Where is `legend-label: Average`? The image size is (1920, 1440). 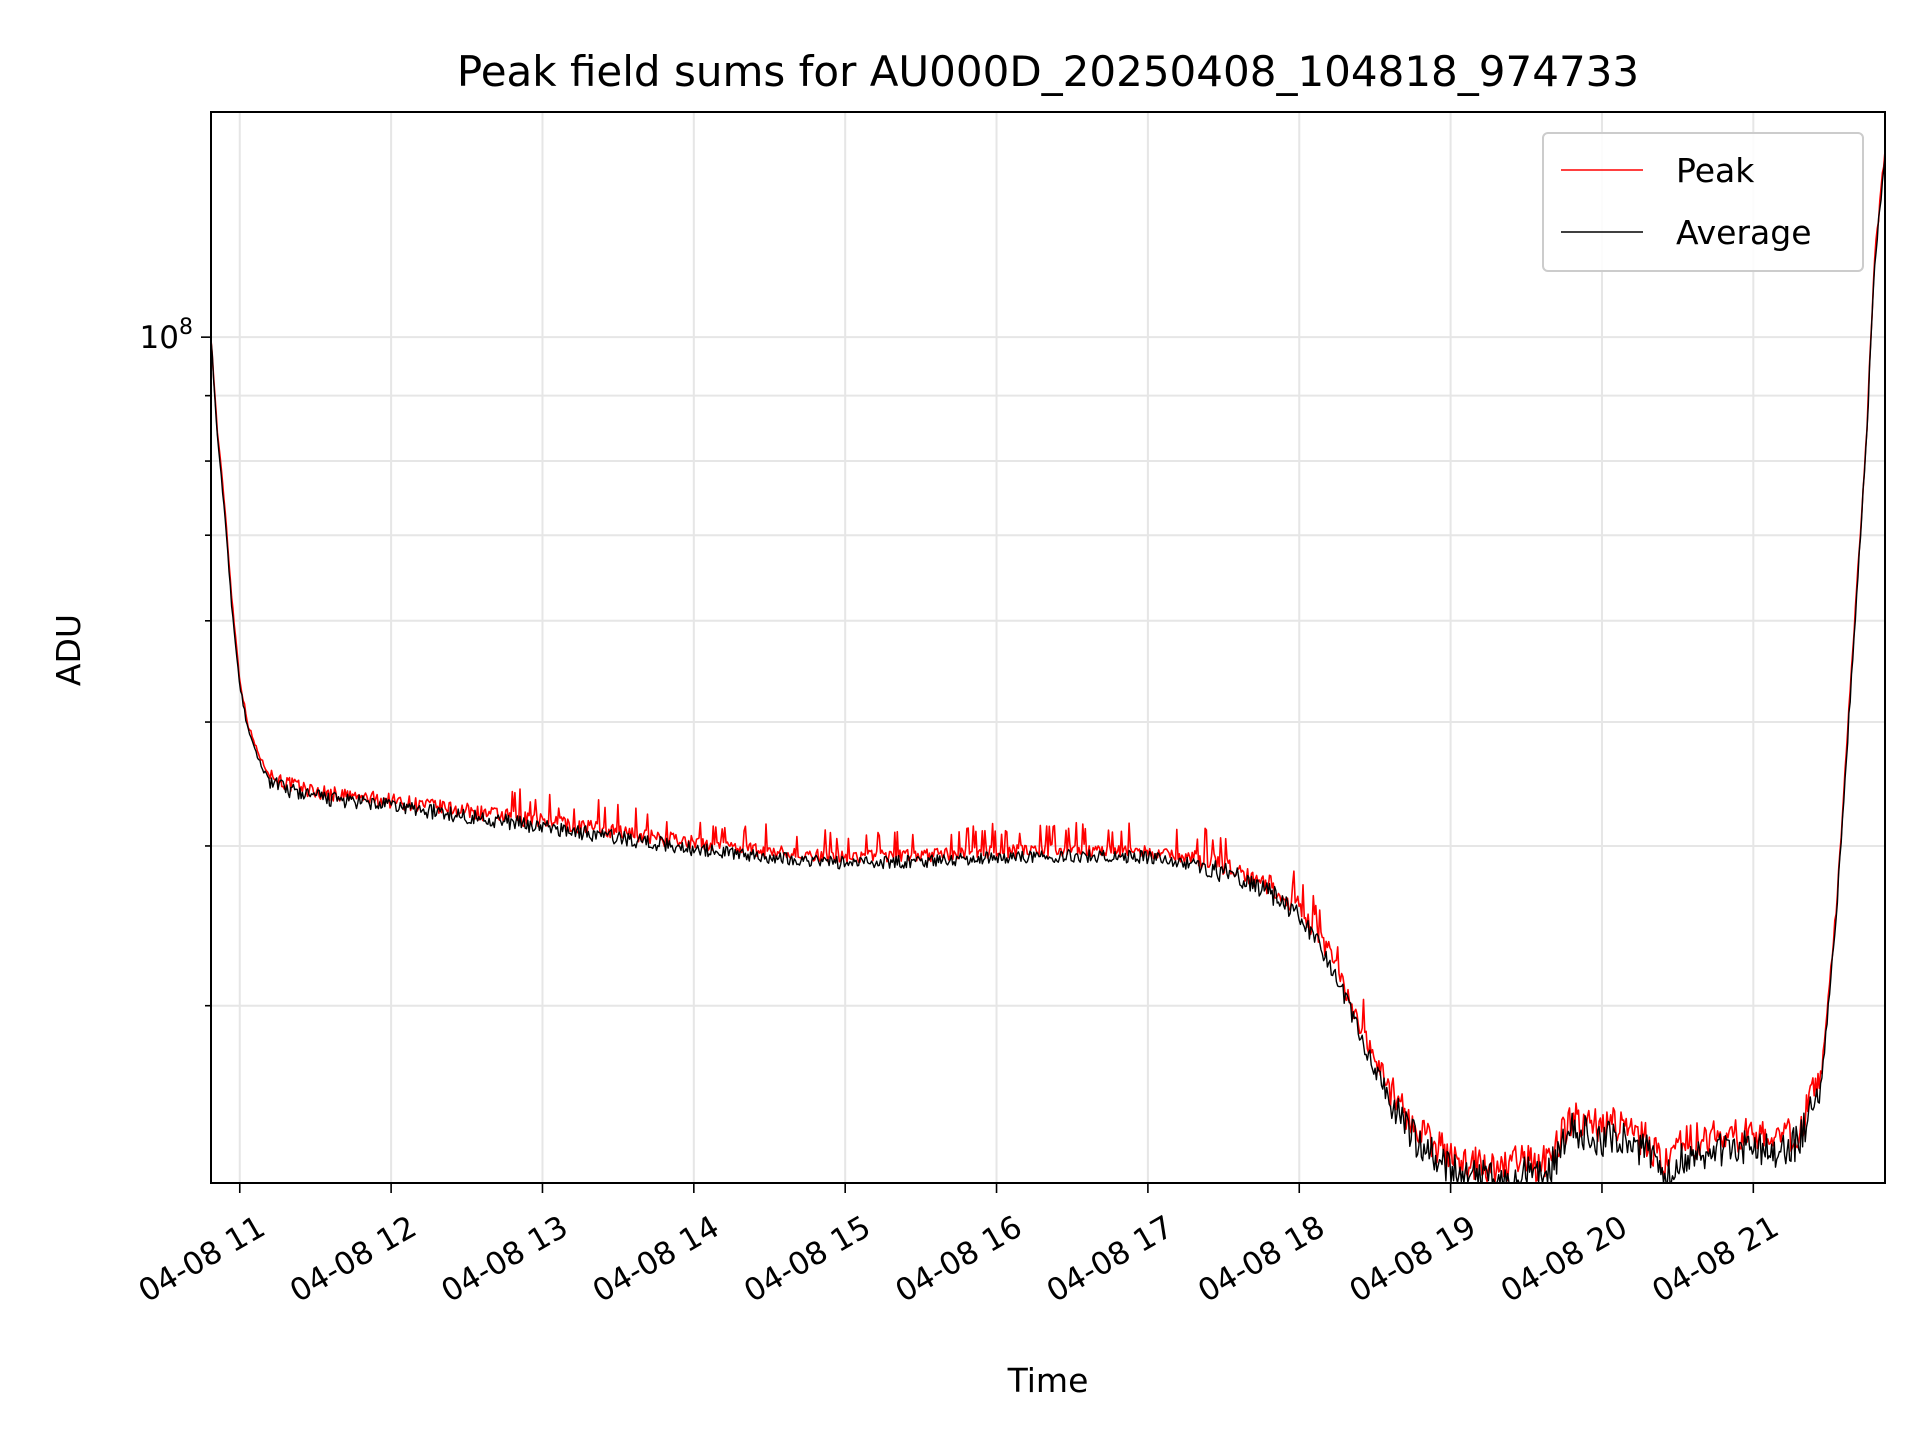
legend-label: Average is located at coordinates (1744, 232).